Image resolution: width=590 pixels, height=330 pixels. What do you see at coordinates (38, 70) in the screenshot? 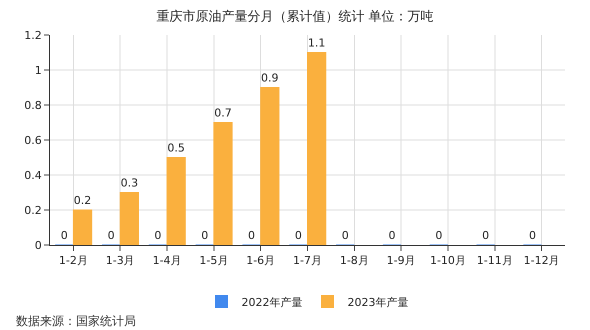
I see `y-tick-label: 1` at bounding box center [38, 70].